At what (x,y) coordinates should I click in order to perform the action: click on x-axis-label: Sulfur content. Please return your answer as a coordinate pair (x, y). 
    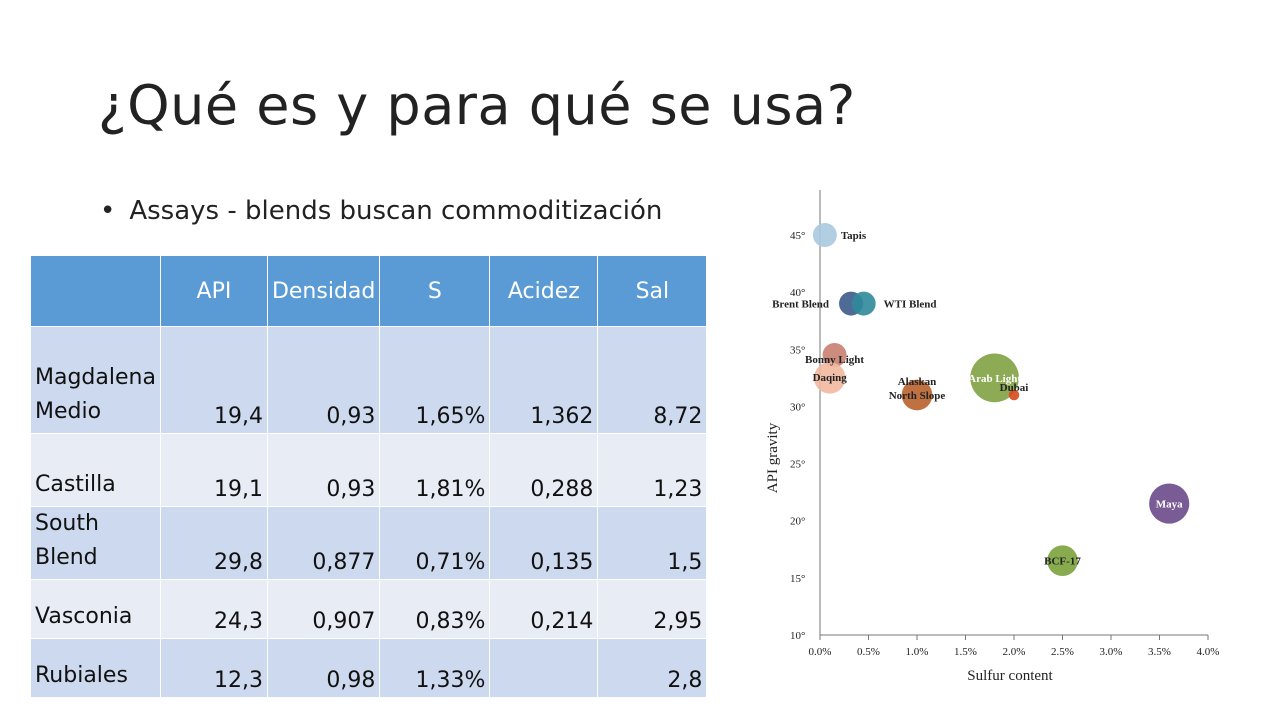
    Looking at the image, I should click on (1010, 676).